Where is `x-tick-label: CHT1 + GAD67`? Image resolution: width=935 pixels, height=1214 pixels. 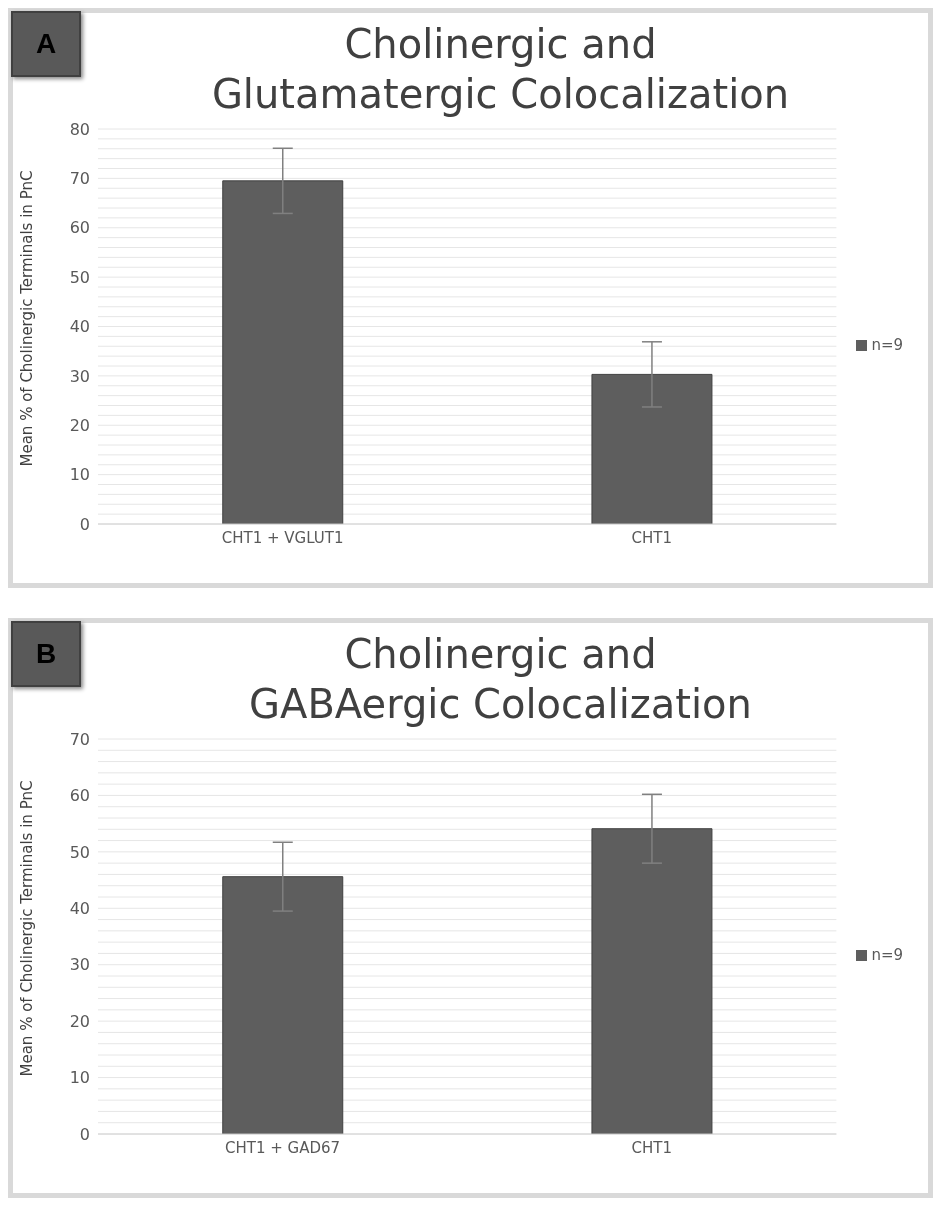
x-tick-label: CHT1 + GAD67 is located at coordinates (283, 1147).